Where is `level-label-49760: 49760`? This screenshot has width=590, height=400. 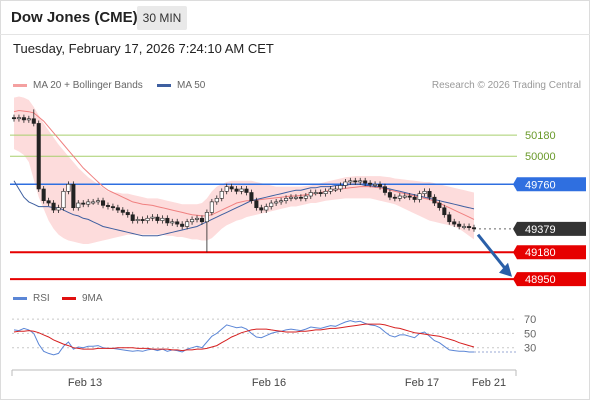 level-label-49760: 49760 is located at coordinates (540, 185).